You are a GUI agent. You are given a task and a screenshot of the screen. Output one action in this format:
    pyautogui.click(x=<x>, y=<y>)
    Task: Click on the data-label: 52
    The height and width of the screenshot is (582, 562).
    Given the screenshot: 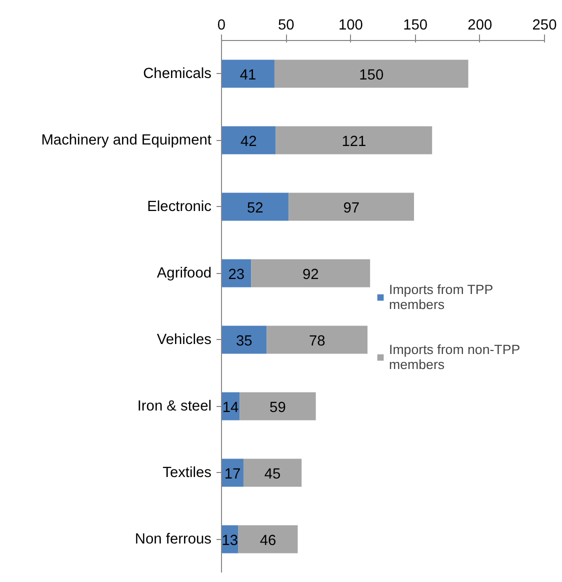 What is the action you would take?
    pyautogui.click(x=255, y=208)
    